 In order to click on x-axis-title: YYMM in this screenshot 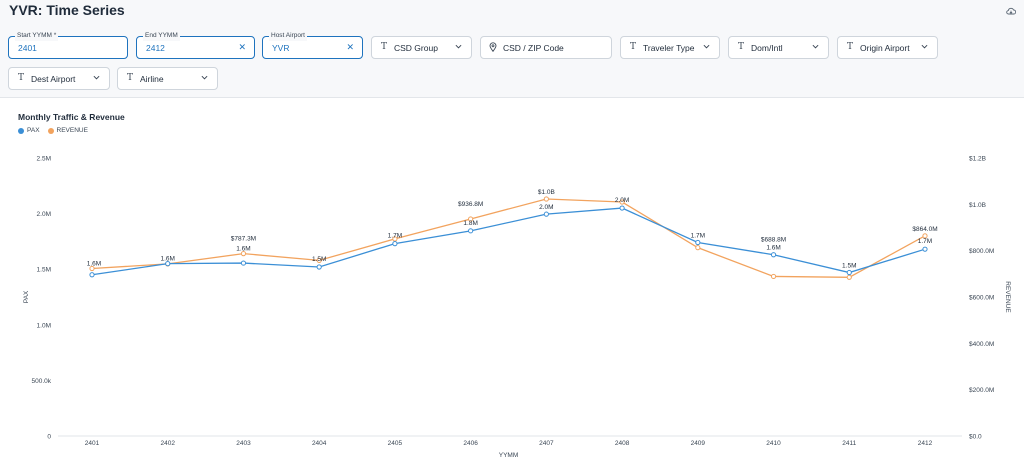, I will do `click(509, 455)`.